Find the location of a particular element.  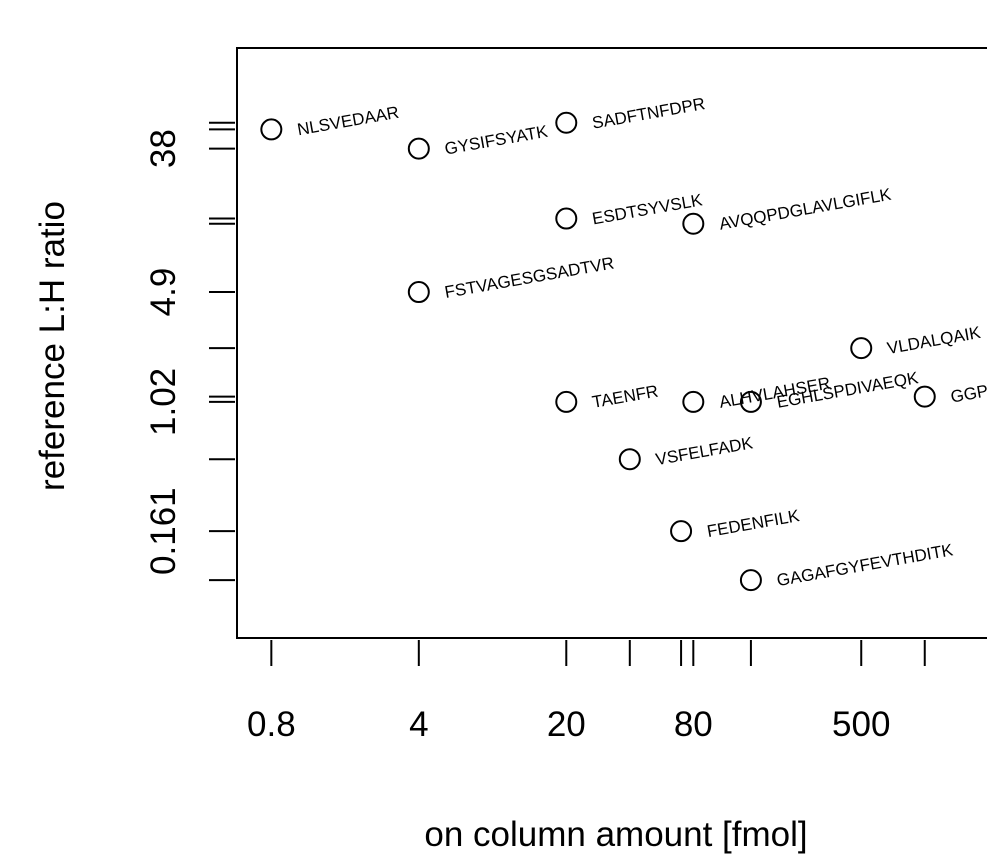

data-point-label: TAENFR is located at coordinates (625, 397).